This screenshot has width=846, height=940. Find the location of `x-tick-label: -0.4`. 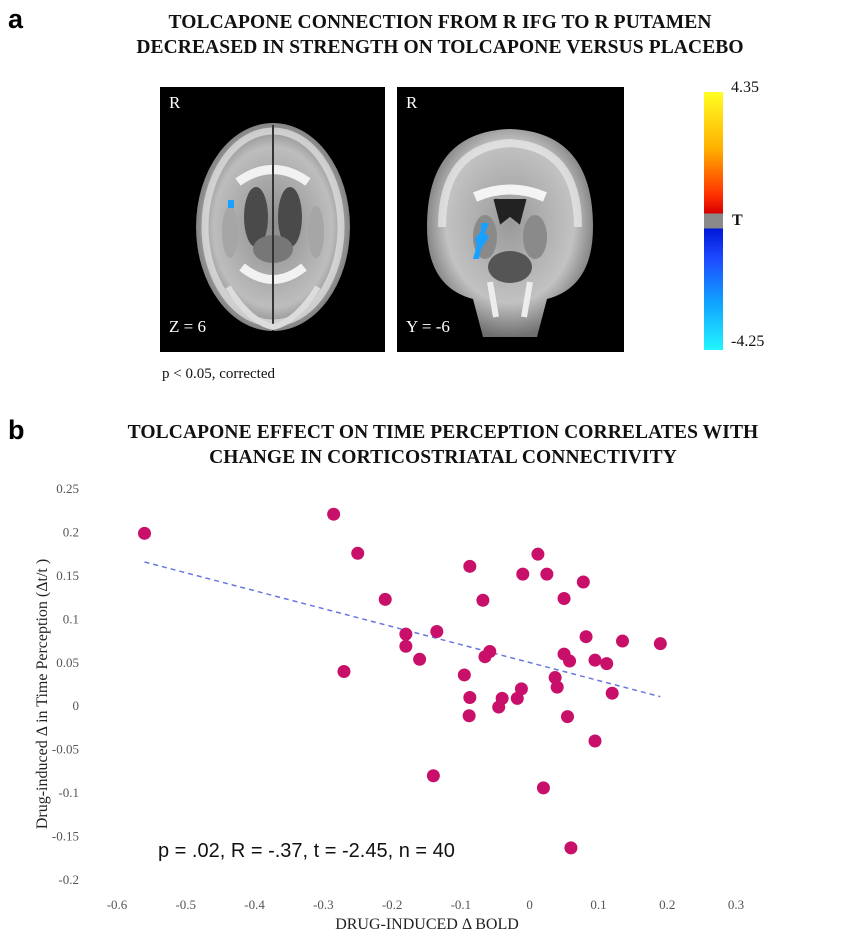

x-tick-label: -0.4 is located at coordinates (254, 904).